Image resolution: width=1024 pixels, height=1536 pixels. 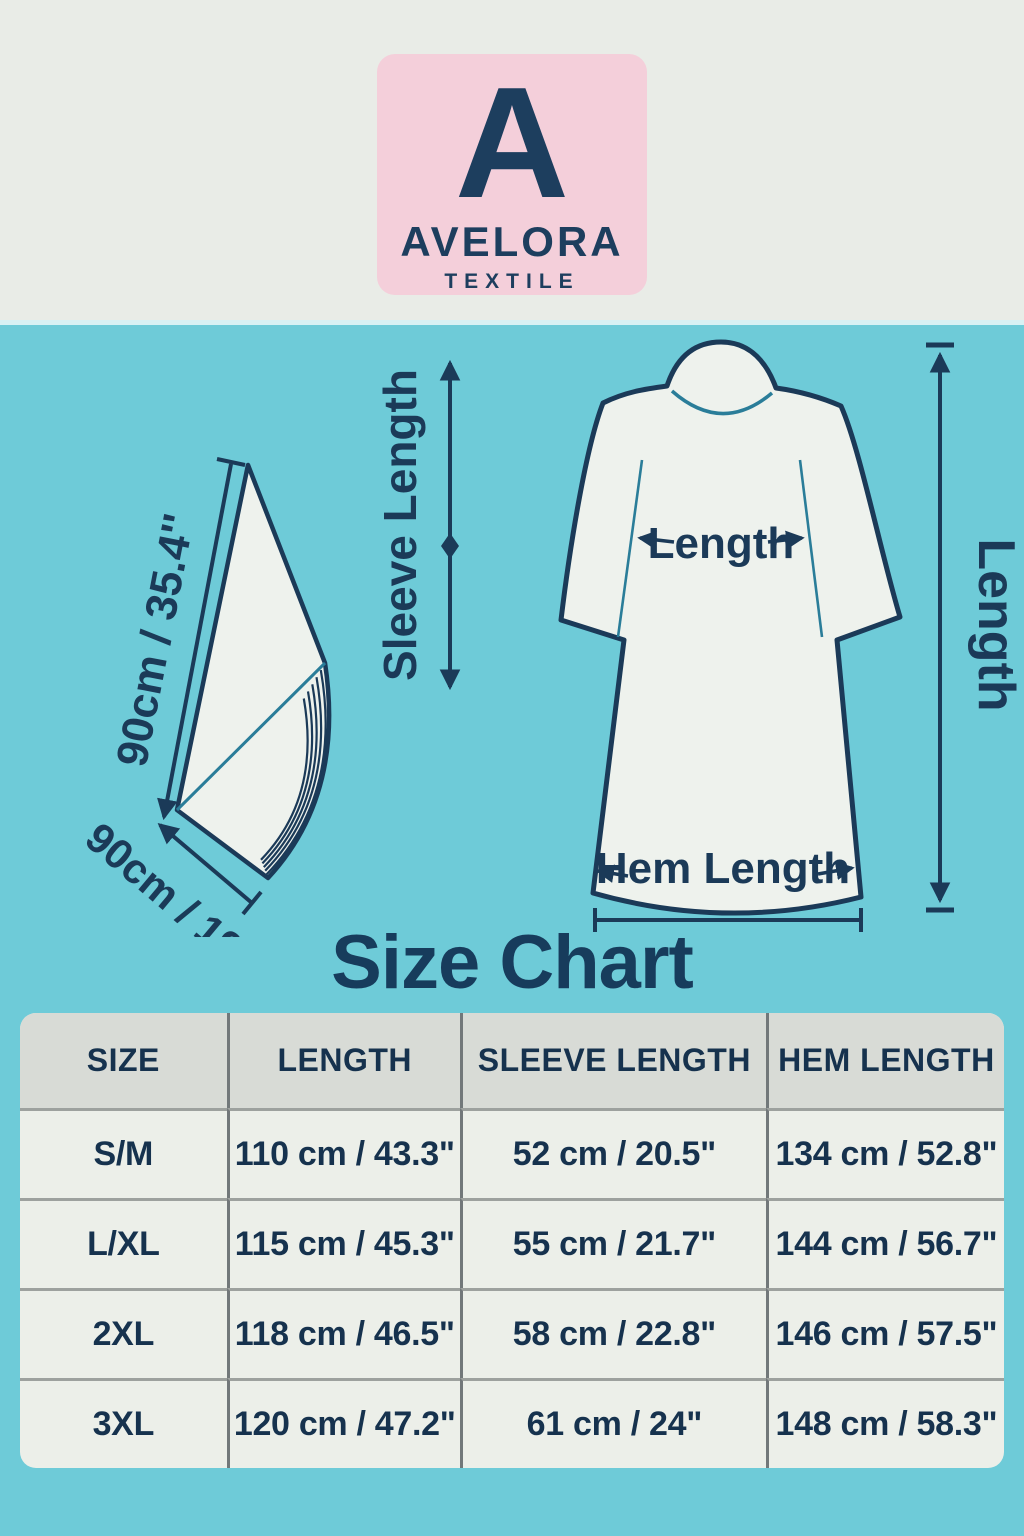 What do you see at coordinates (728, 920) in the screenshot?
I see `hem-measure-line` at bounding box center [728, 920].